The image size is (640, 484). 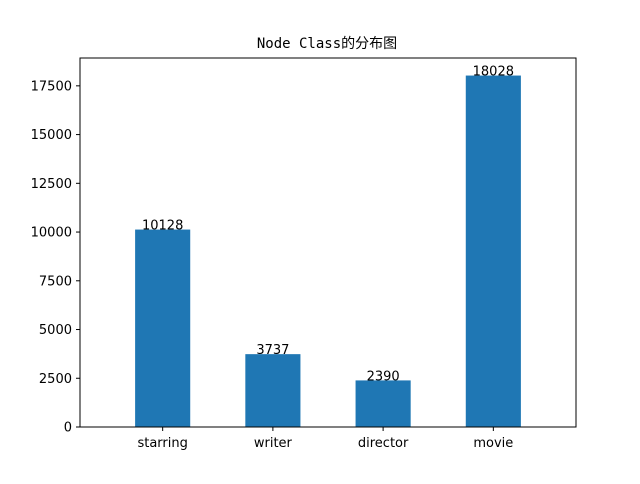 I want to click on y-tick-label: 2500, so click(x=55, y=379).